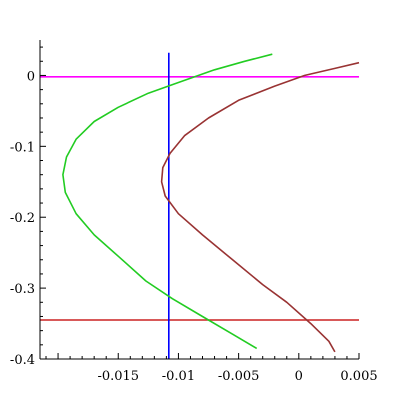 The width and height of the screenshot is (400, 400). What do you see at coordinates (358, 376) in the screenshot?
I see `x-tick-label-4: 0.005` at bounding box center [358, 376].